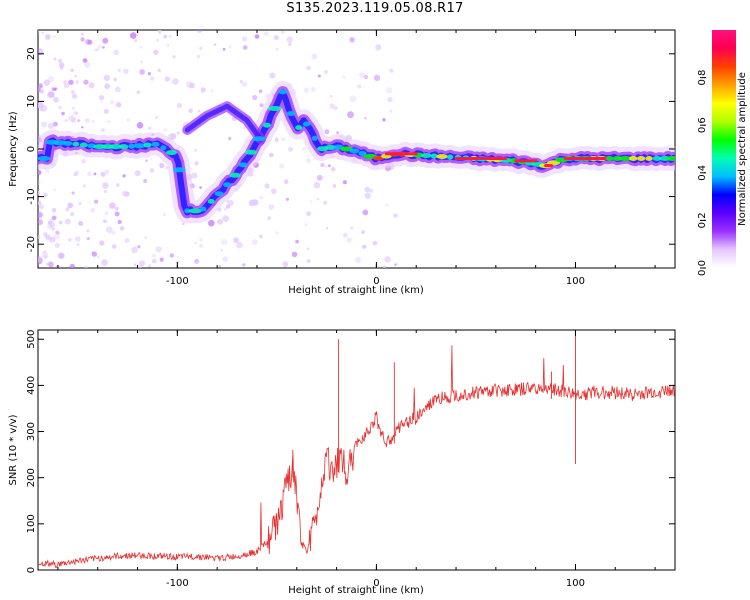 Image resolution: width=750 pixels, height=600 pixels. I want to click on y-tick-label: 500, so click(31, 339).